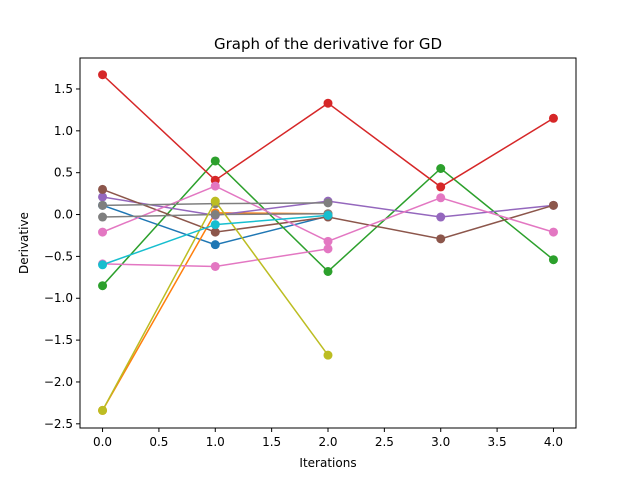 The height and width of the screenshot is (480, 640). Describe the element at coordinates (271, 442) in the screenshot. I see `x-tick-label: 1.5` at that location.